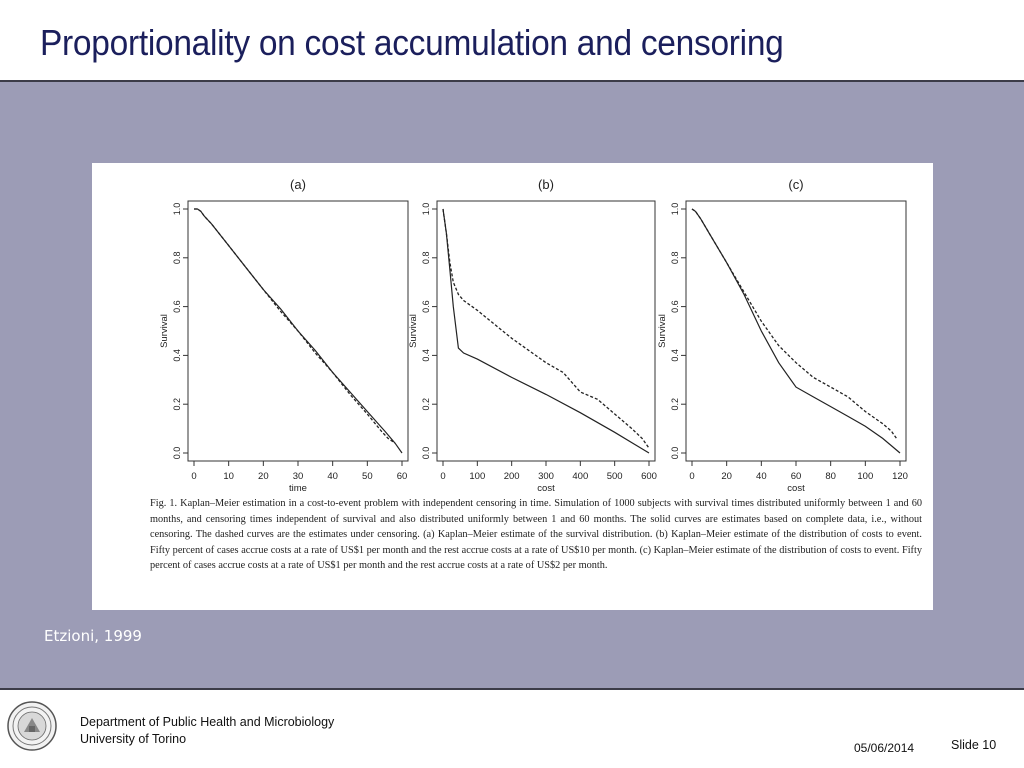  What do you see at coordinates (426, 306) in the screenshot?
I see `chart-1-ytick-label: 0.6` at bounding box center [426, 306].